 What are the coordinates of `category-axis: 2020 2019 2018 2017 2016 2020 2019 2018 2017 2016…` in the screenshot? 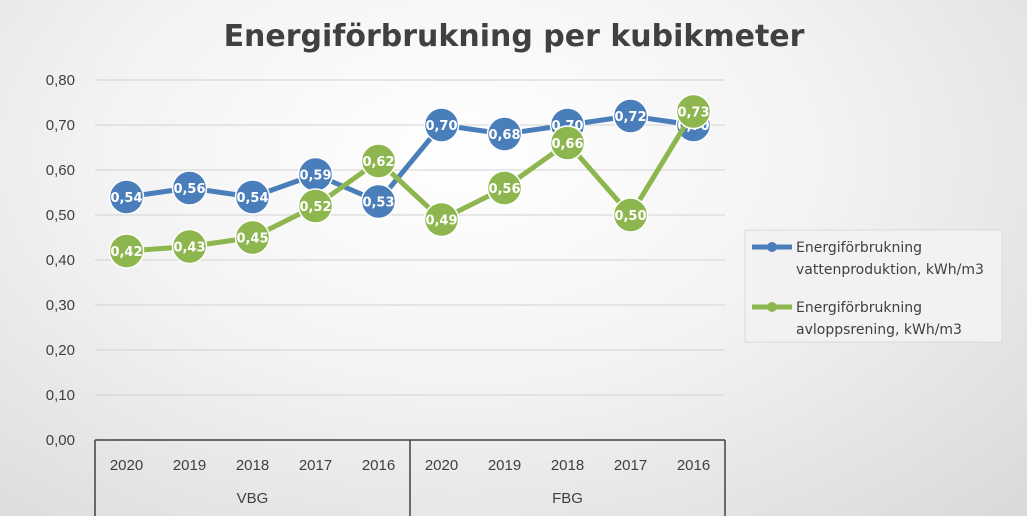 It's located at (410, 477).